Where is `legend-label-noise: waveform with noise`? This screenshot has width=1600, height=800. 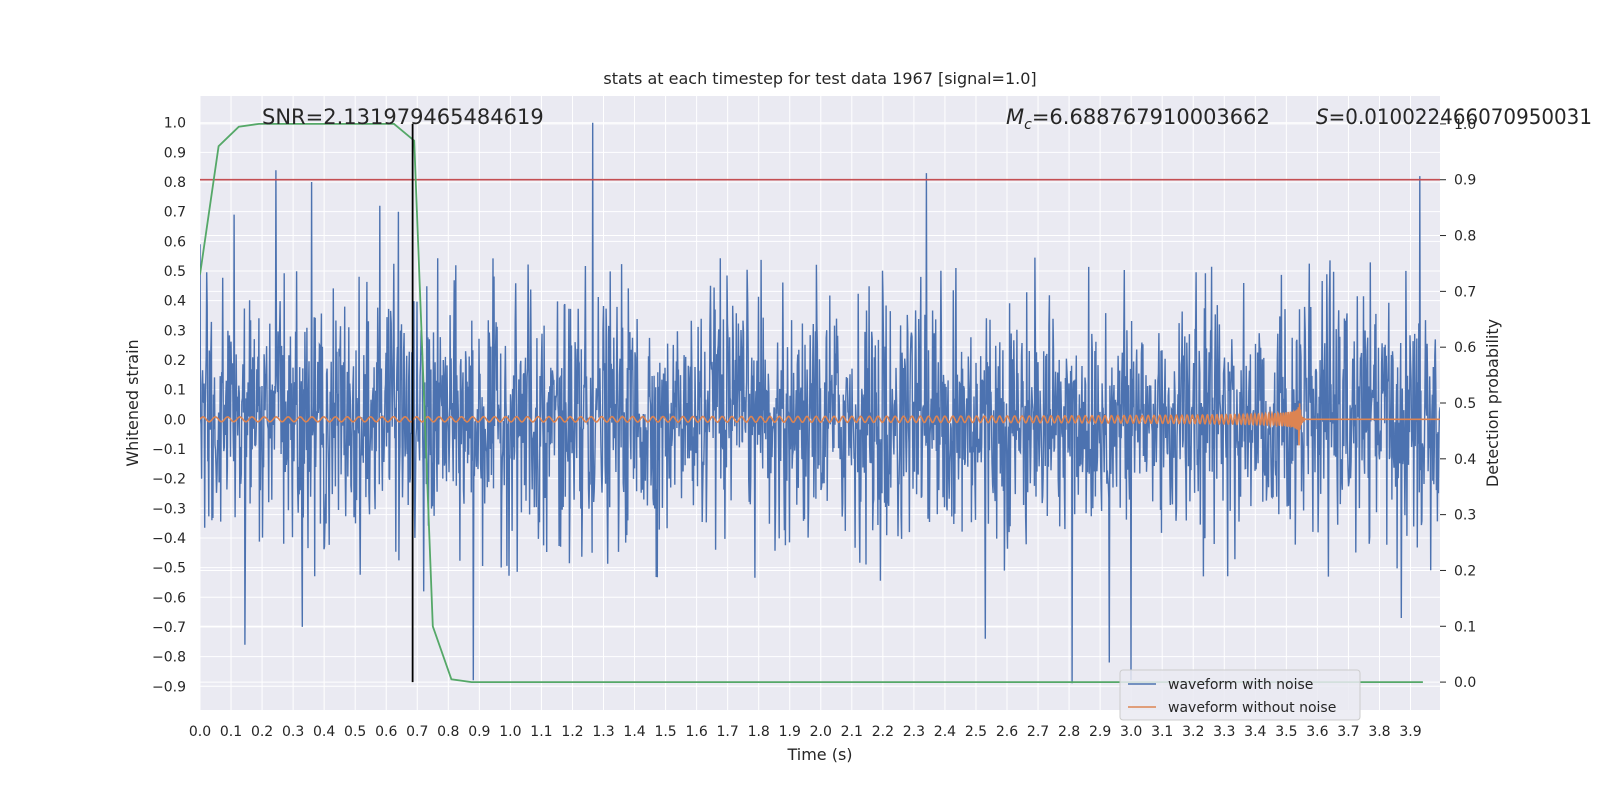
legend-label-noise: waveform with noise is located at coordinates (1240, 685).